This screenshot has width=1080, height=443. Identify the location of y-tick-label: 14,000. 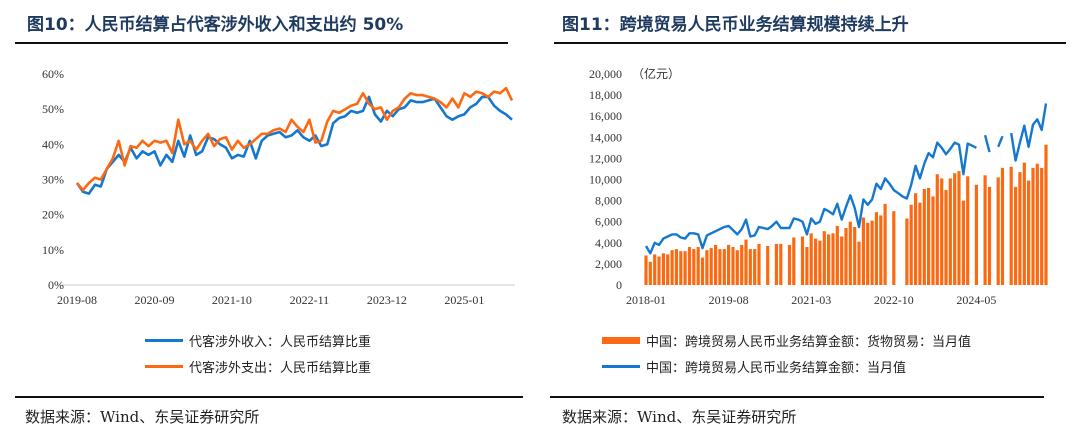
(605, 137).